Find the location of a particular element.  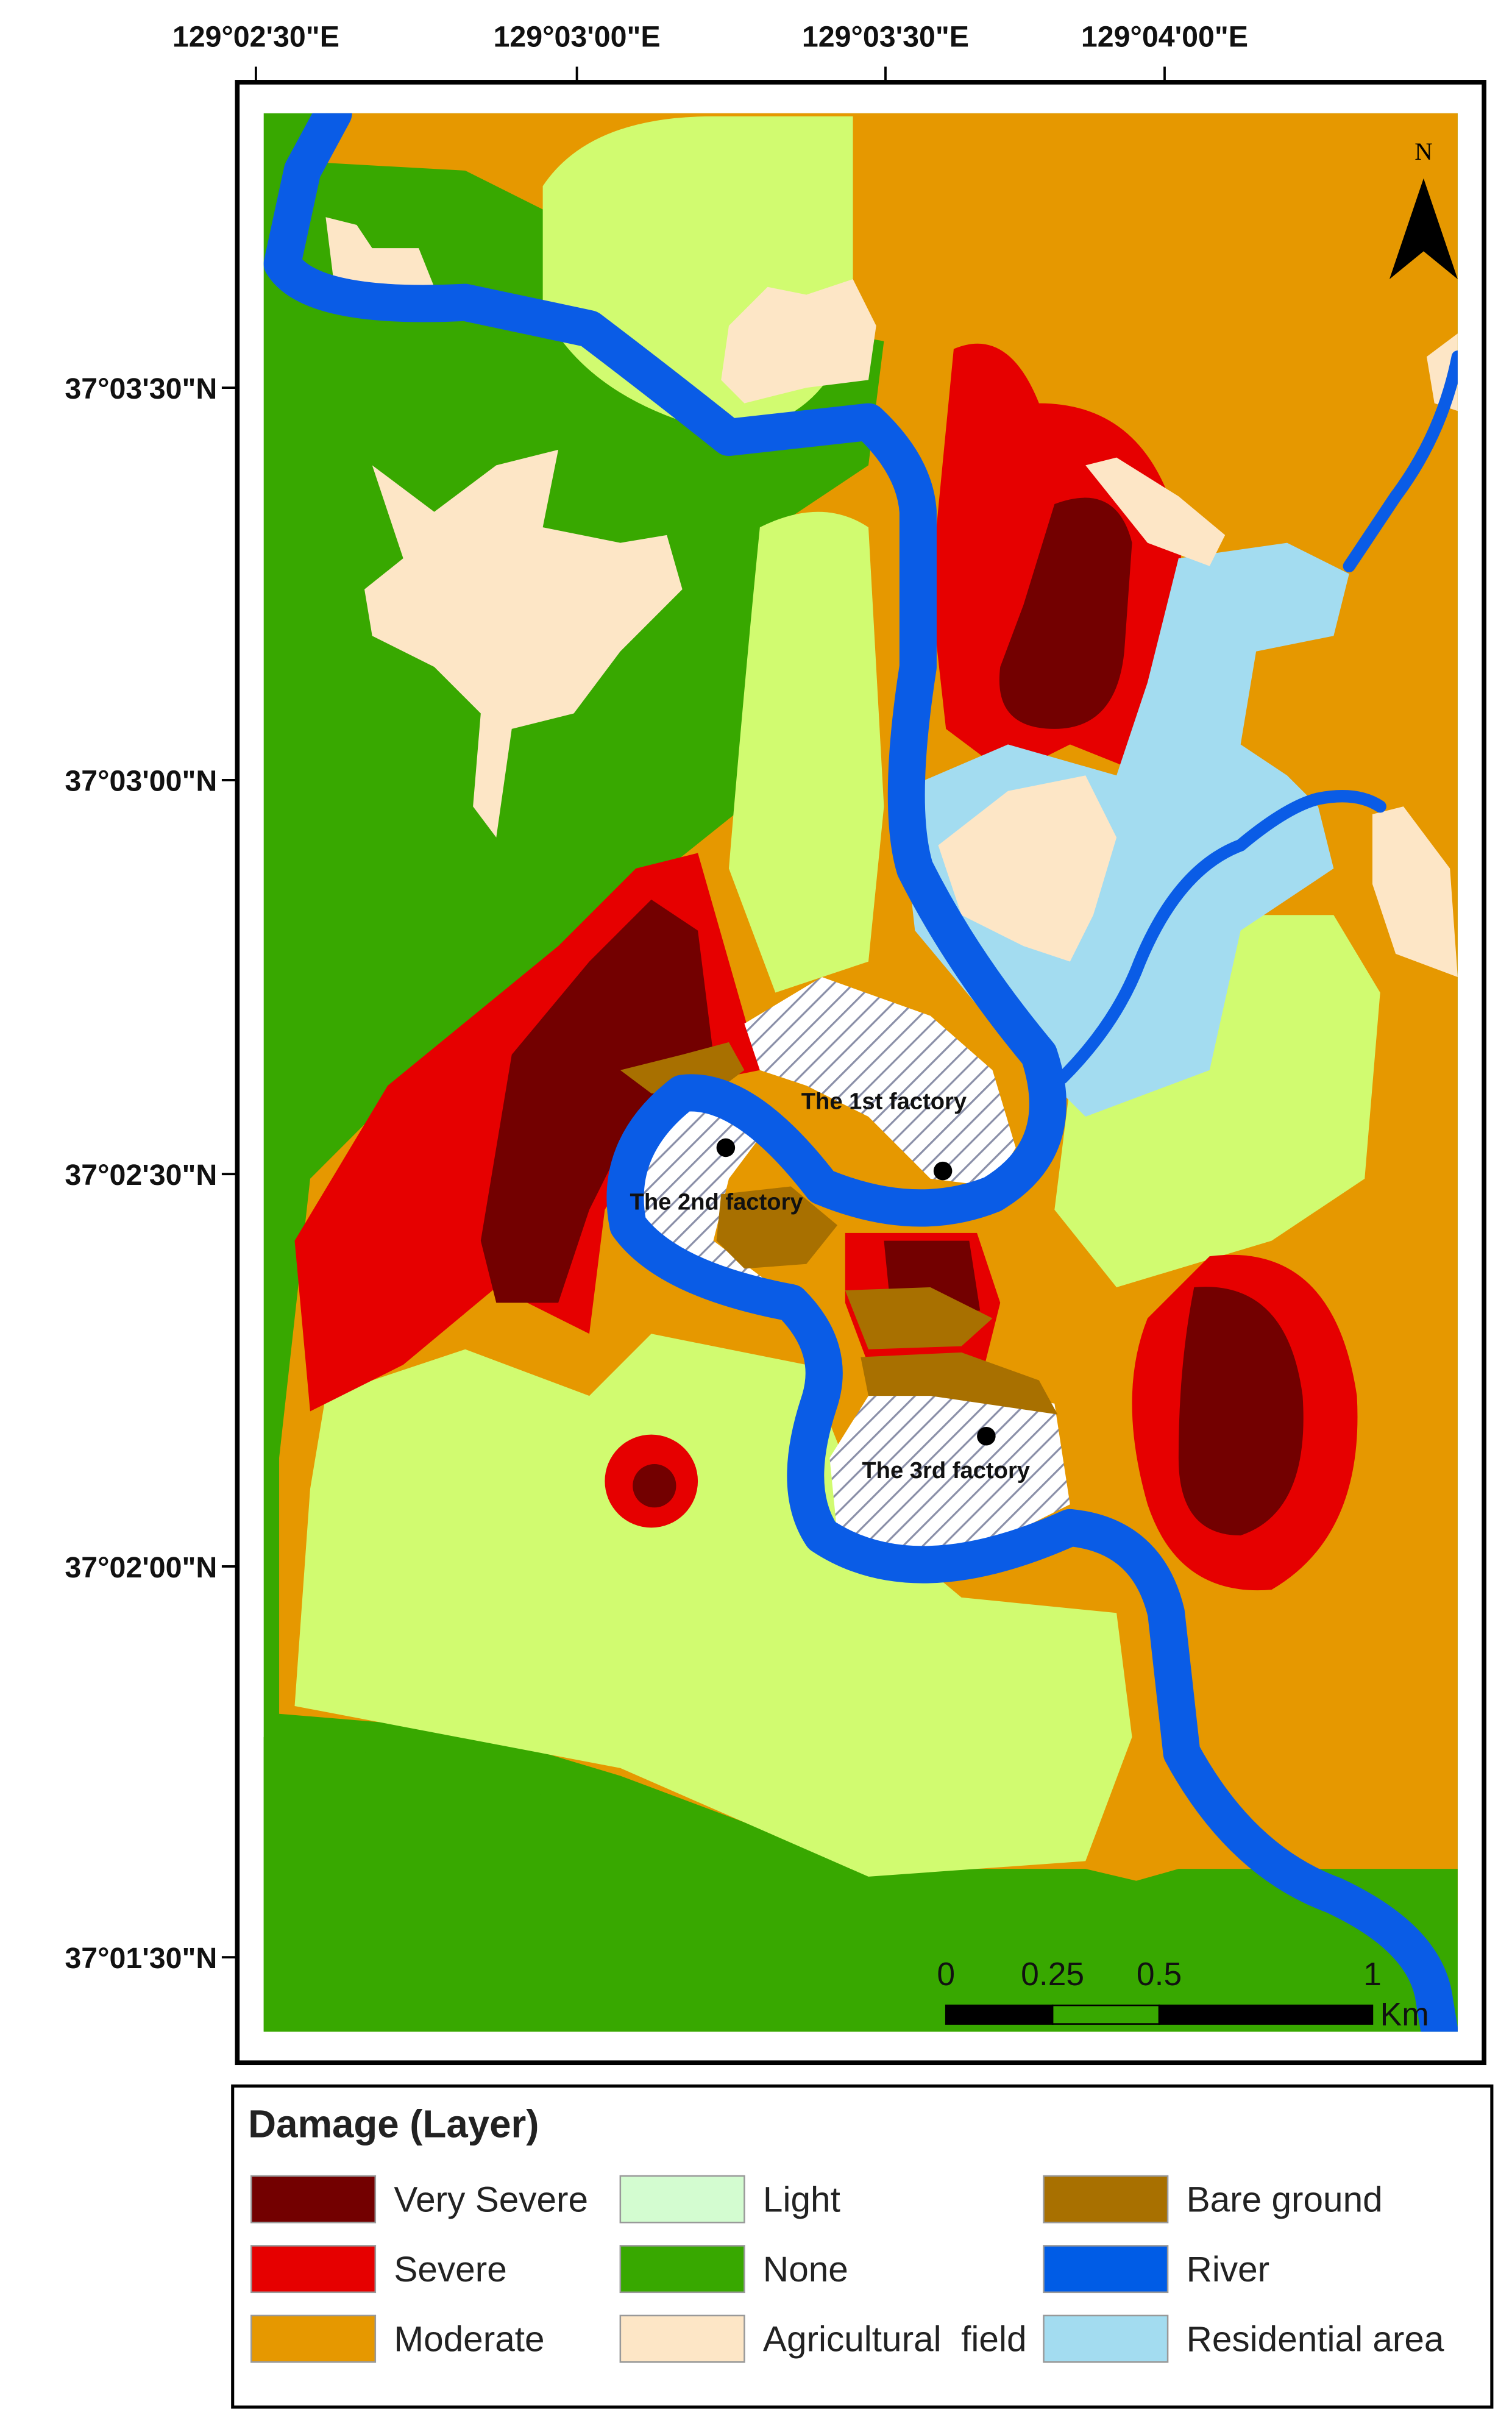

scale-label: 0.25 is located at coordinates (1052, 1975).